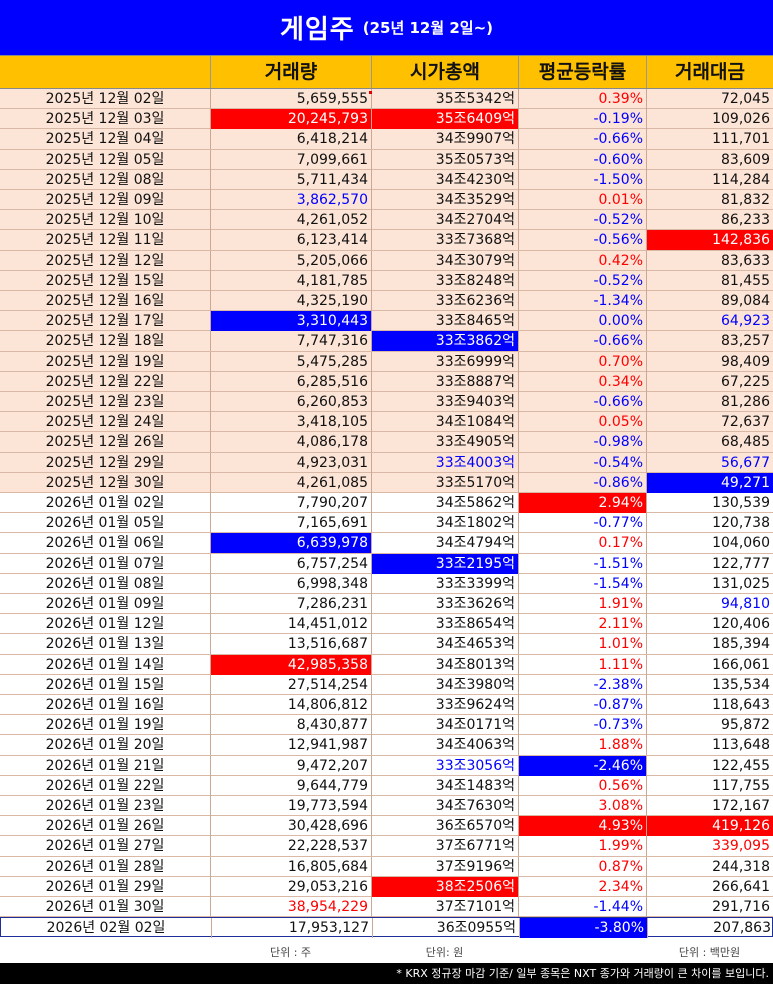  Describe the element at coordinates (709, 462) in the screenshot. I see `trade-value-cell: 56,677` at that location.